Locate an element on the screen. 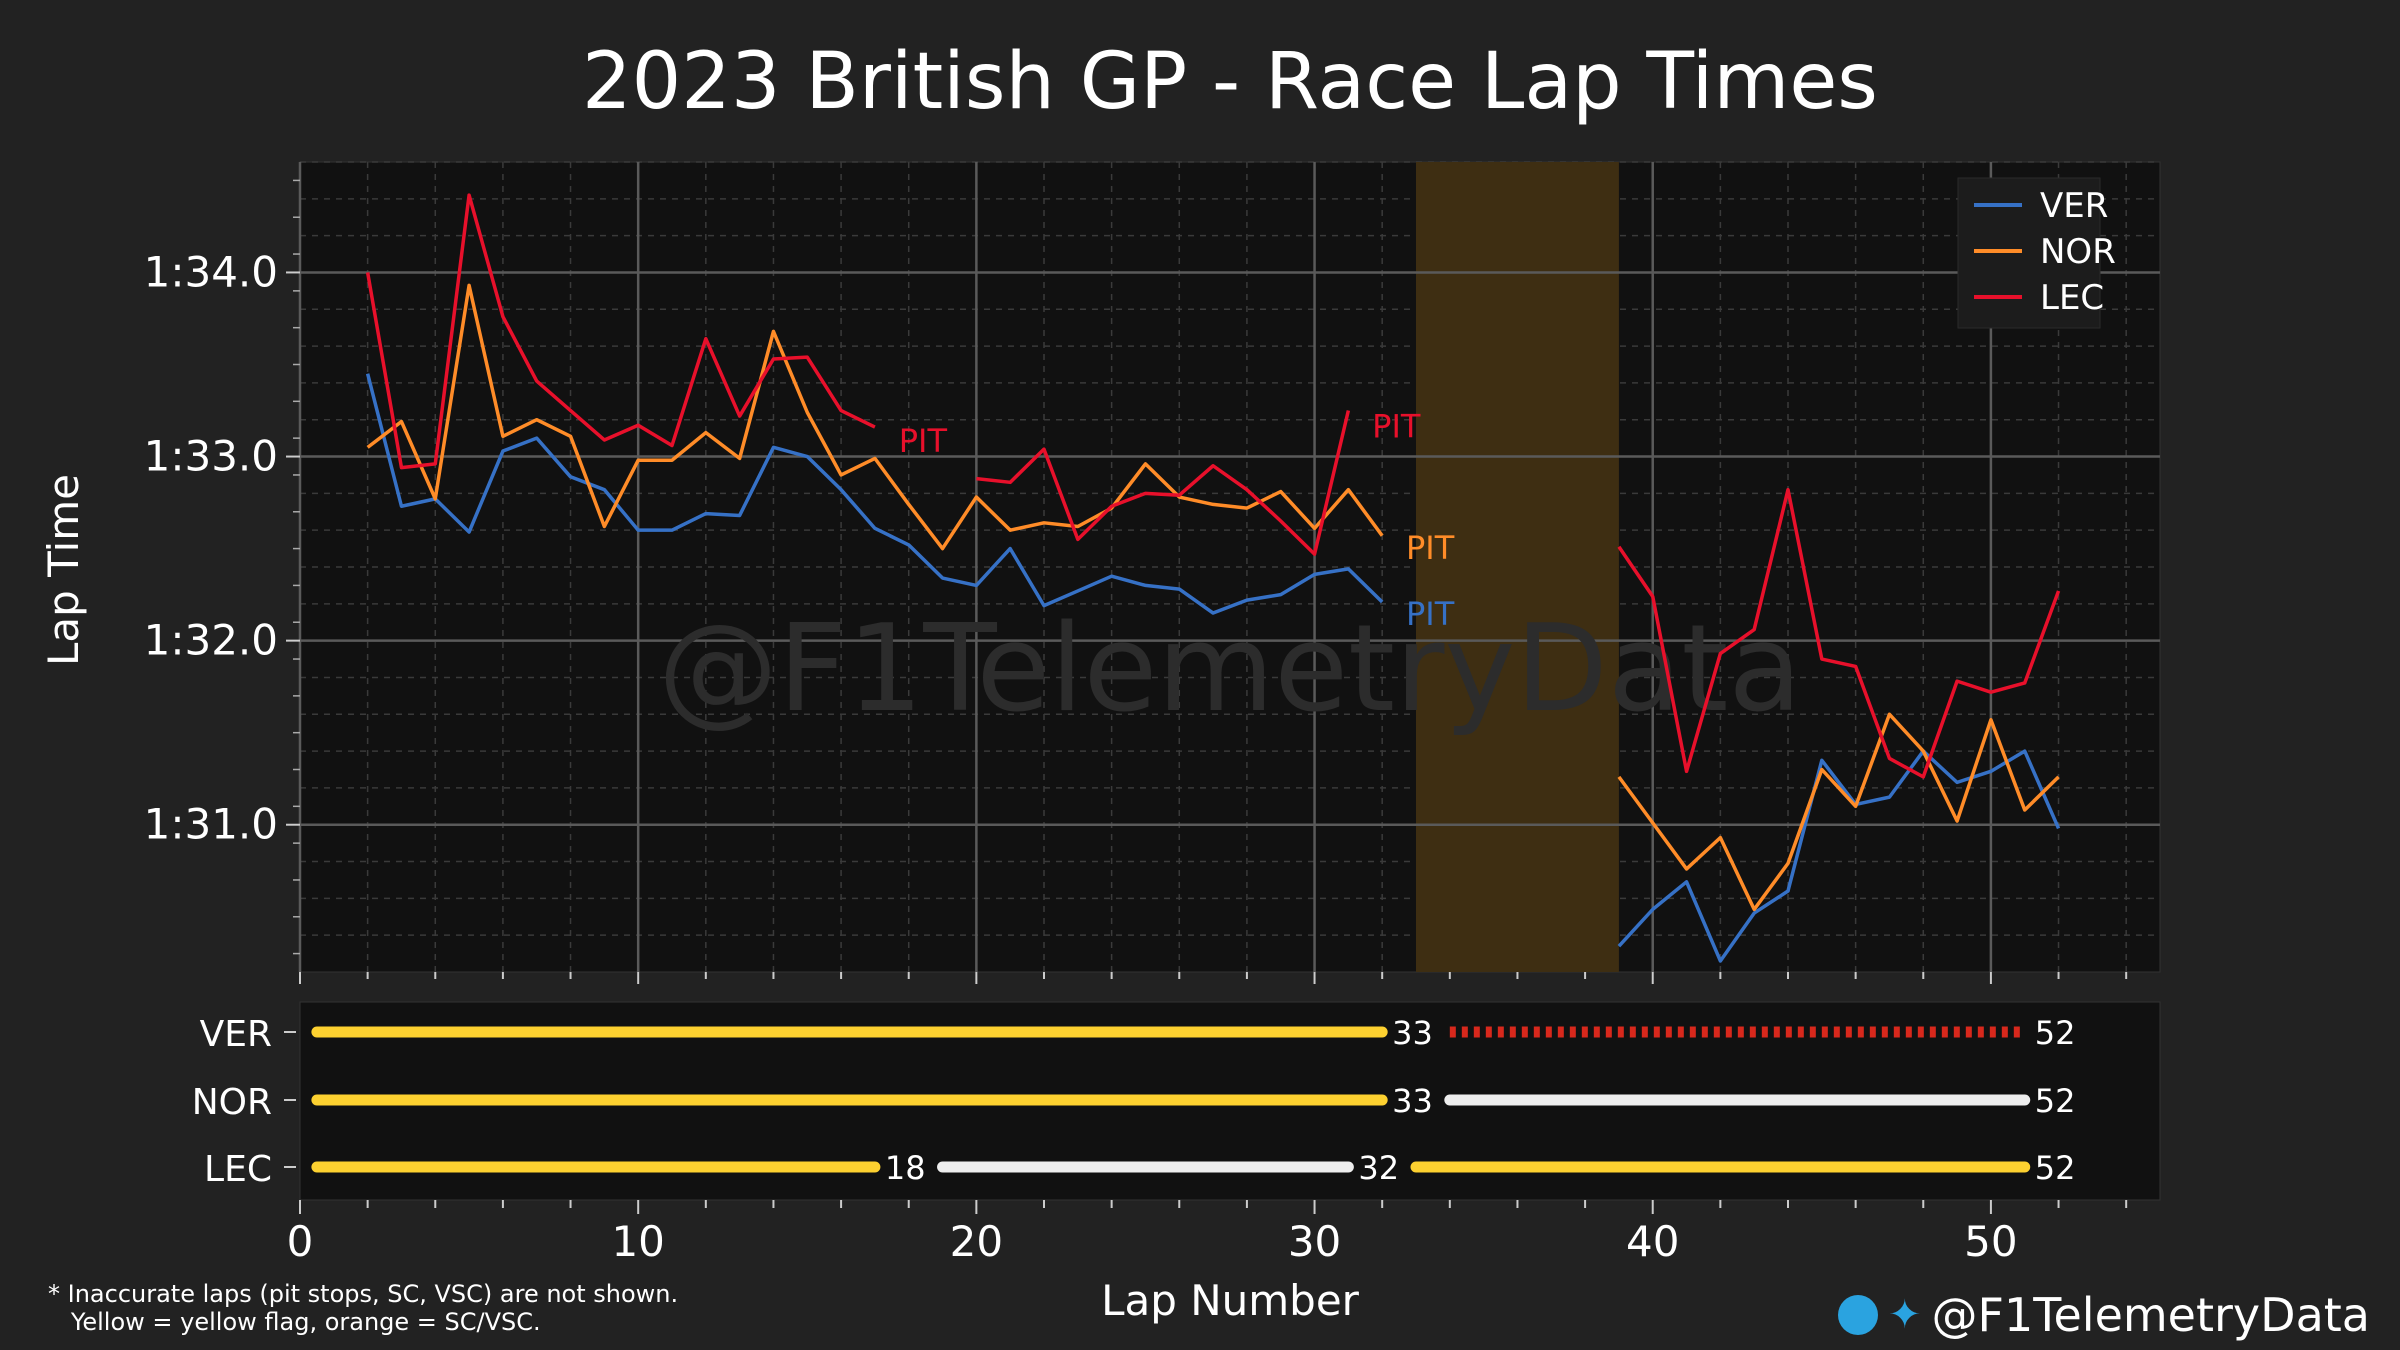 The height and width of the screenshot is (1350, 2400). y-tick-label: 1:32.0 is located at coordinates (211, 640).